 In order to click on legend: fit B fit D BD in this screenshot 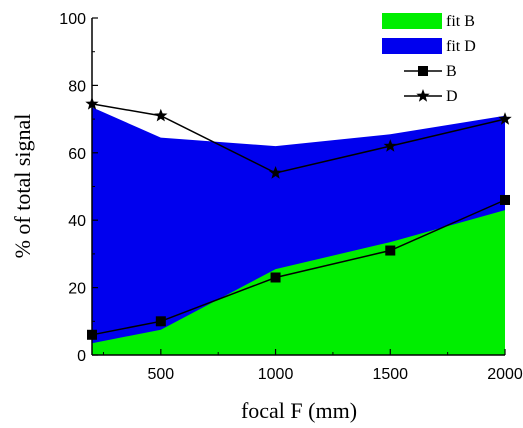, I will do `click(429, 59)`.